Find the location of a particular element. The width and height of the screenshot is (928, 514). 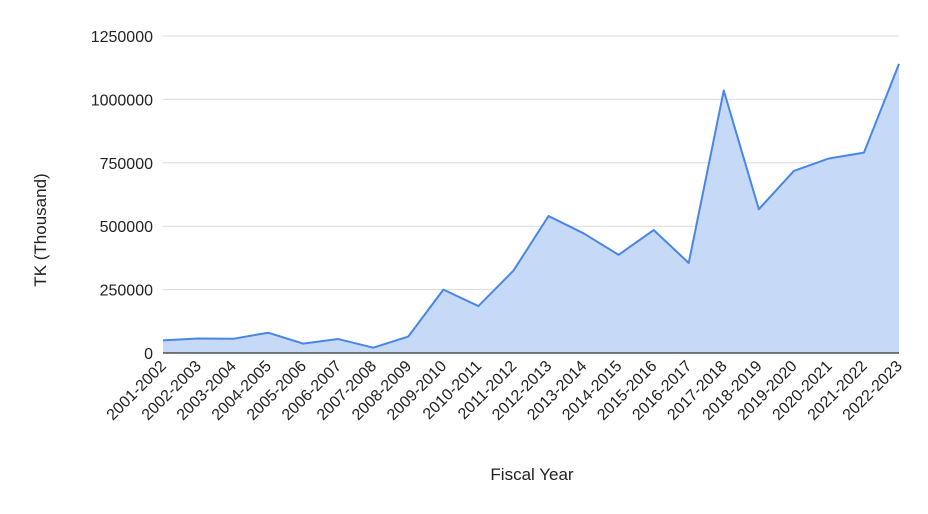

y-tick-label: 0 is located at coordinates (148, 354).